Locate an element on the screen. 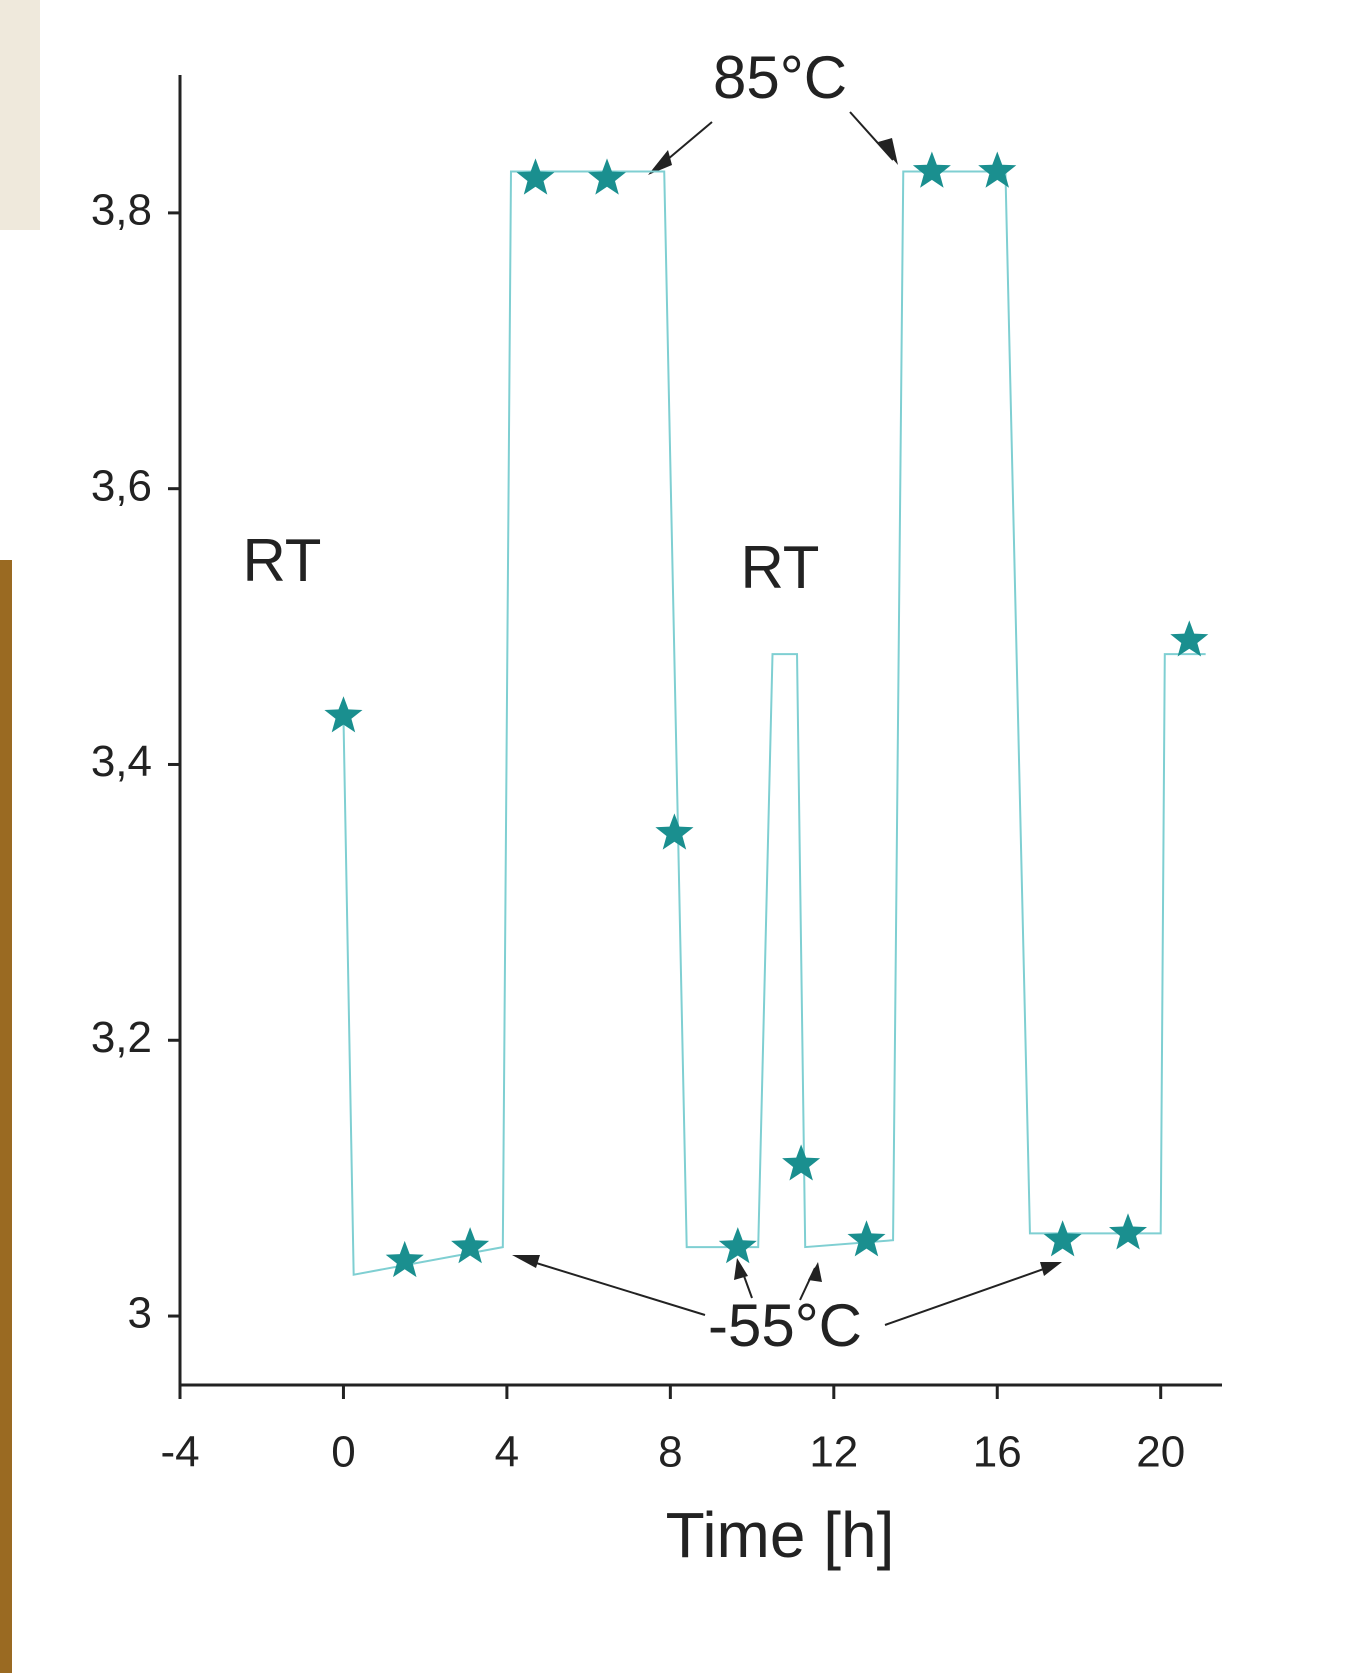 The height and width of the screenshot is (1673, 1354). y-tick-label: 3,6 is located at coordinates (121, 485).